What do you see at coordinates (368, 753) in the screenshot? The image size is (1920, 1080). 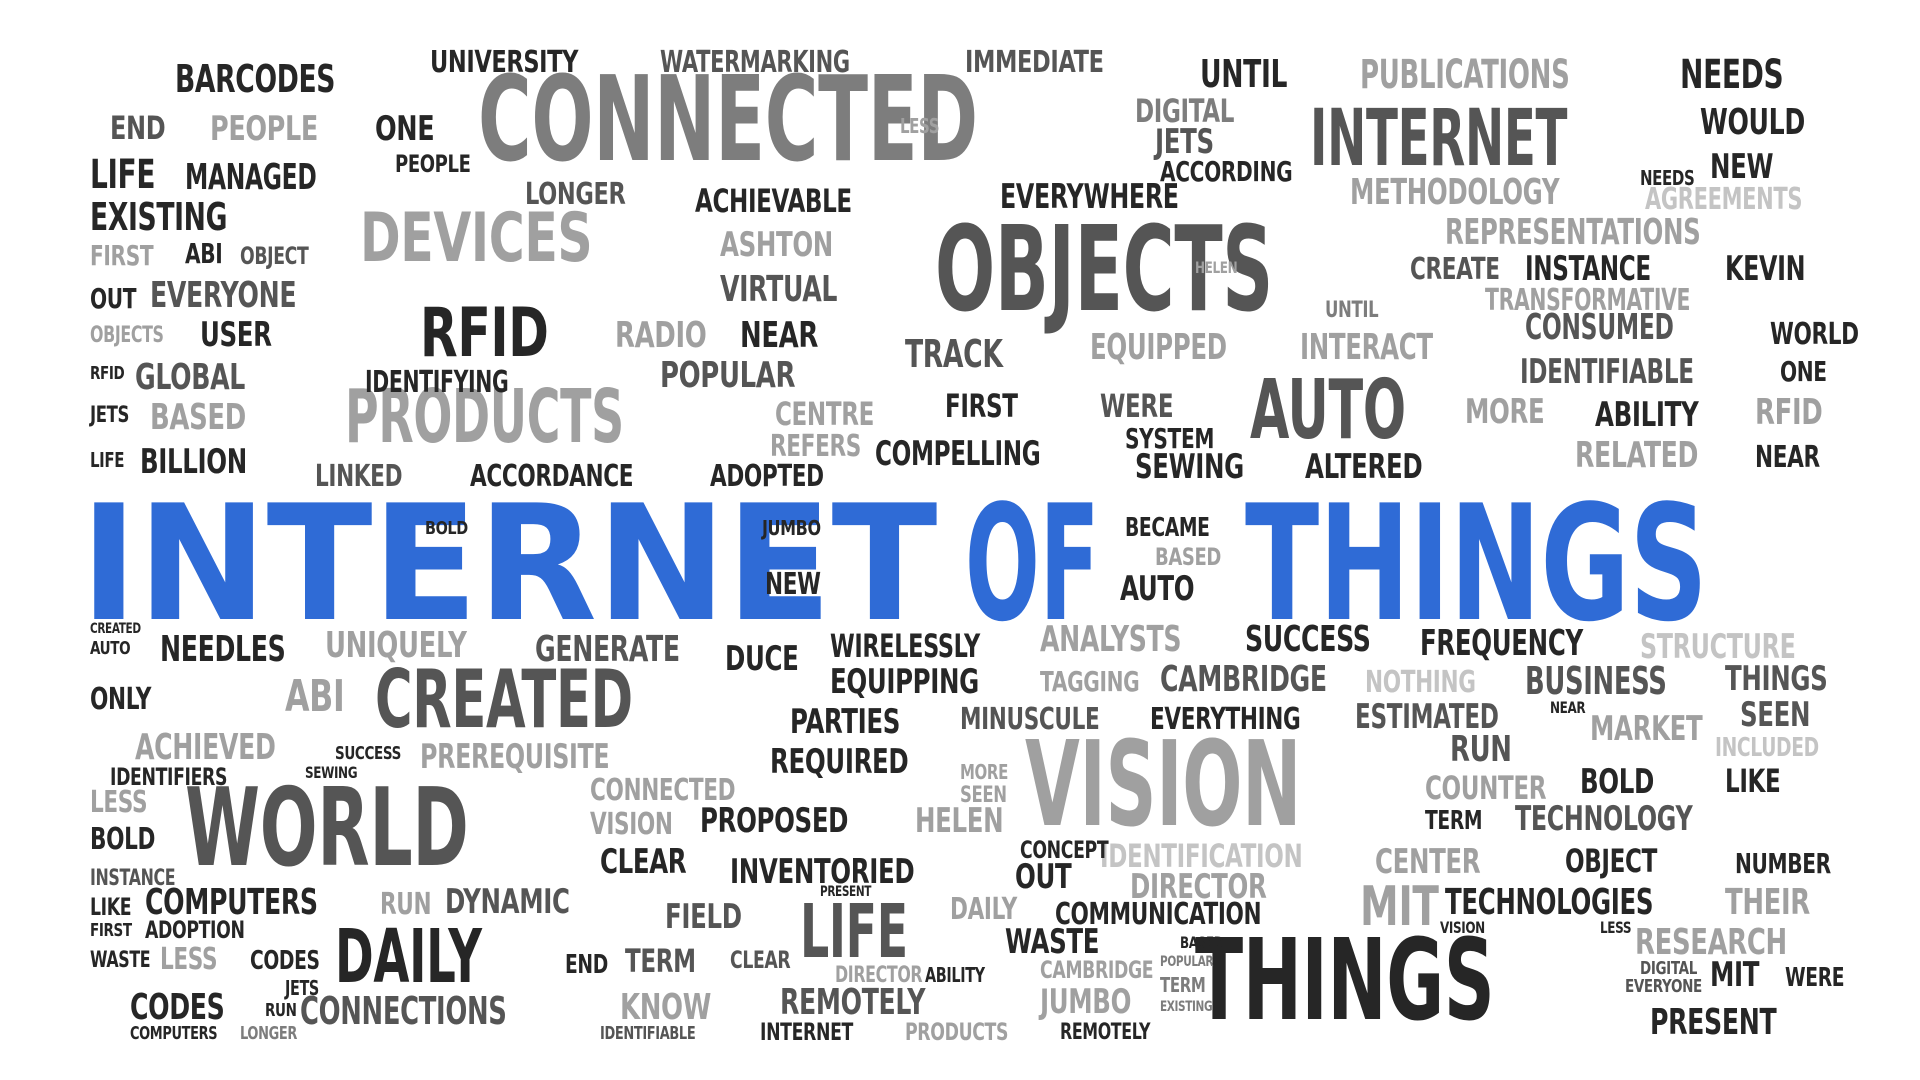 I see `word-success-left: SUCCESS` at bounding box center [368, 753].